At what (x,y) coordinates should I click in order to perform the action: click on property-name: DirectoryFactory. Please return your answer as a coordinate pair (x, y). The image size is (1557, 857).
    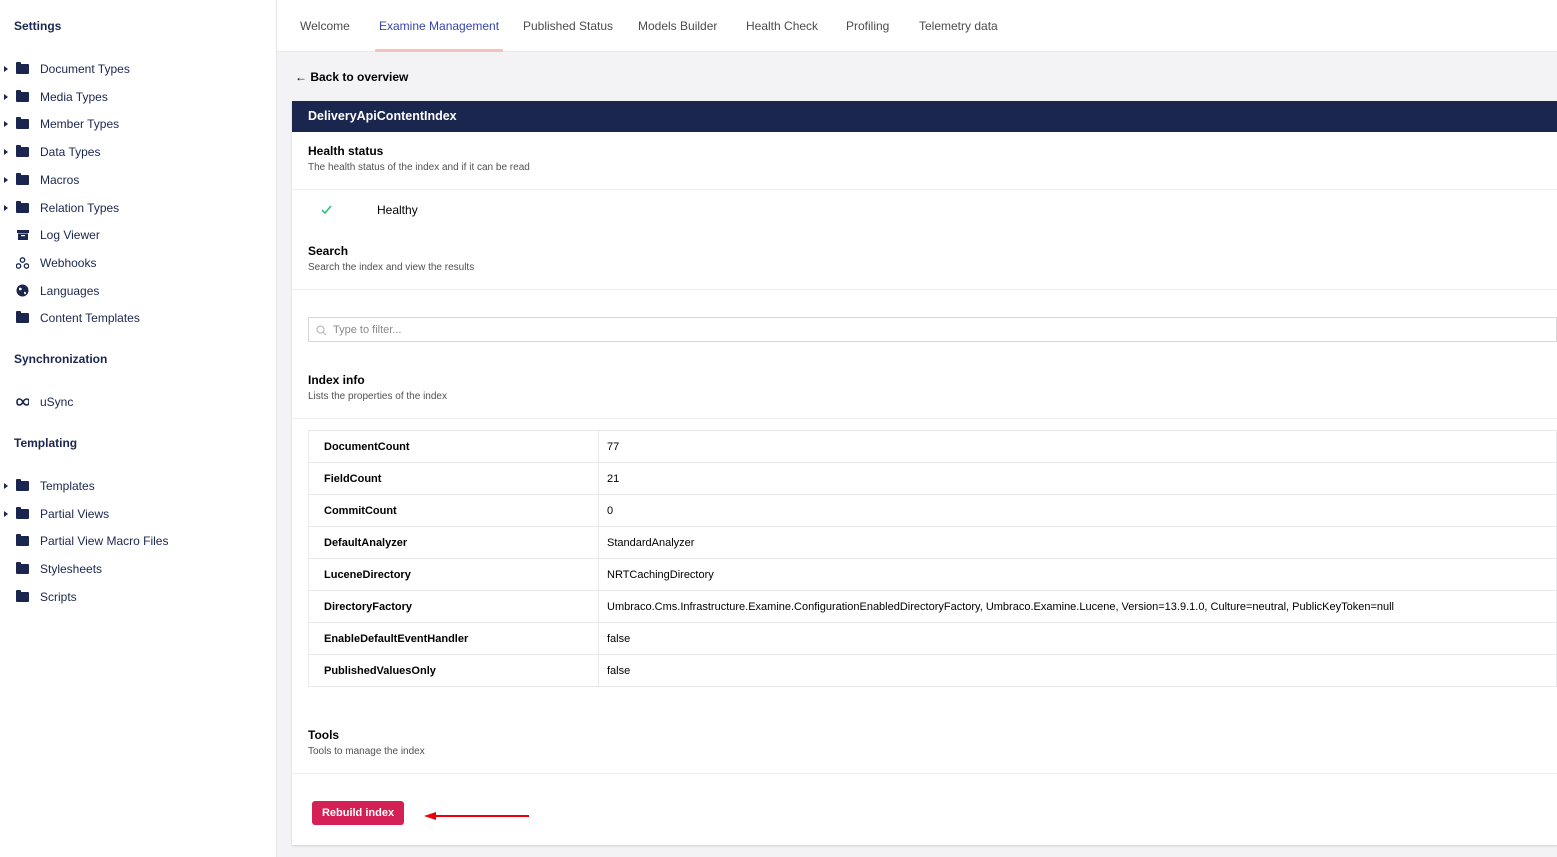
    Looking at the image, I should click on (453, 606).